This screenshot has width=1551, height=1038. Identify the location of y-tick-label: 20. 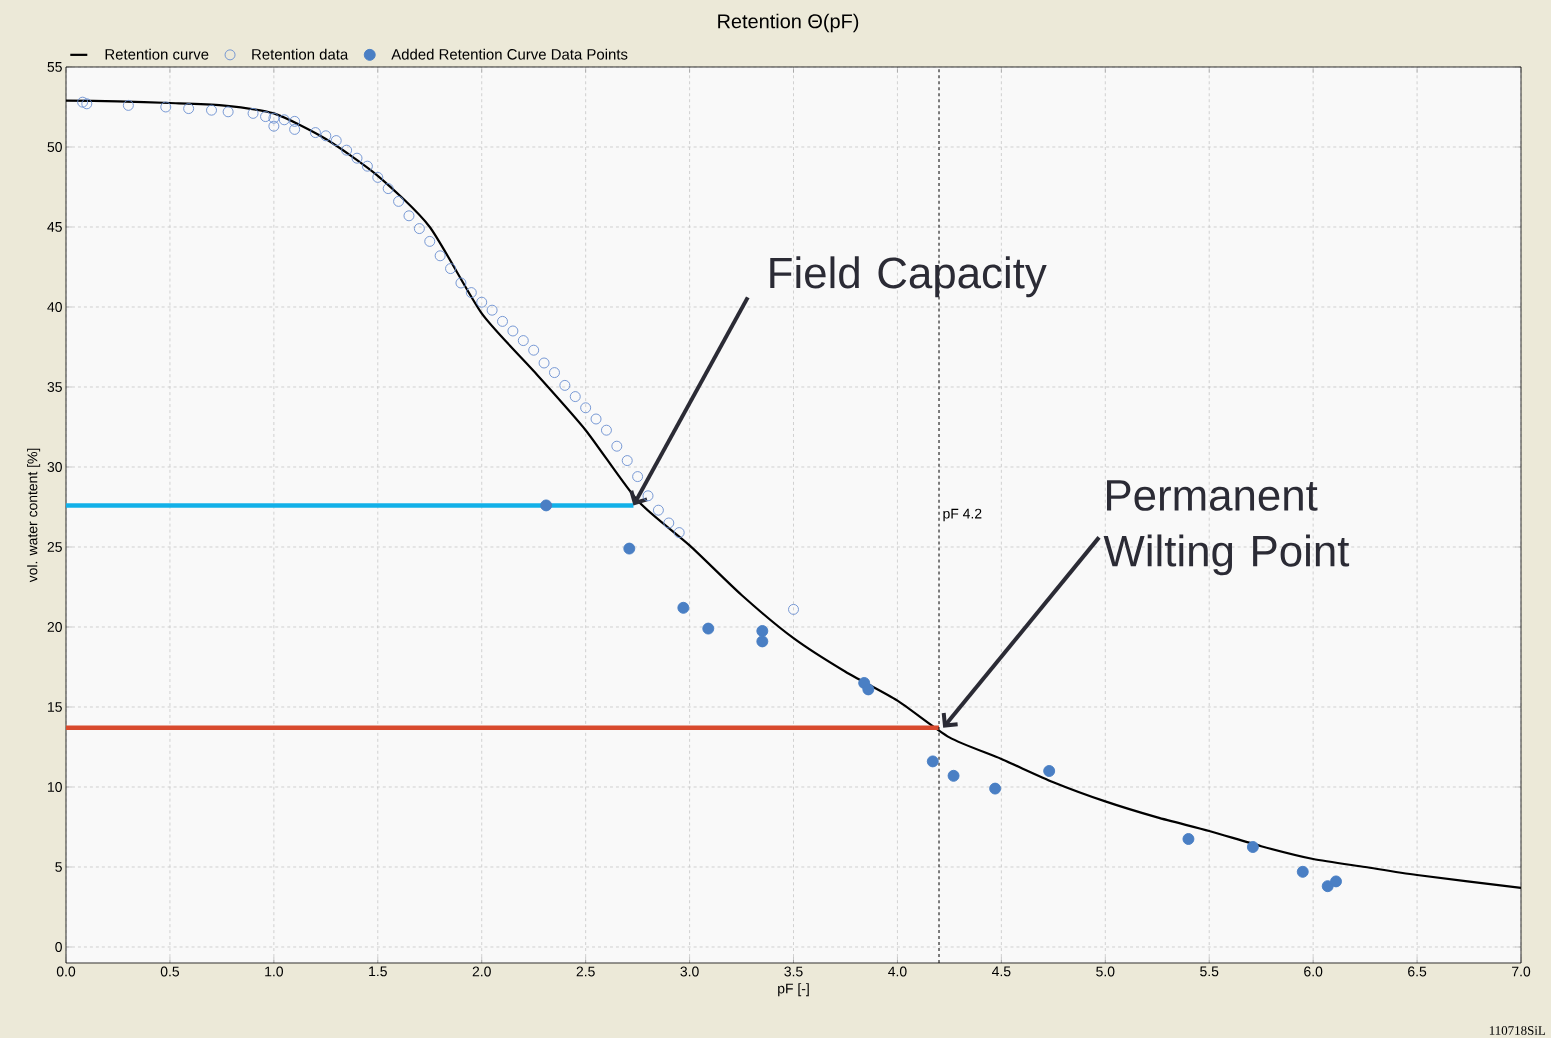
(54, 627).